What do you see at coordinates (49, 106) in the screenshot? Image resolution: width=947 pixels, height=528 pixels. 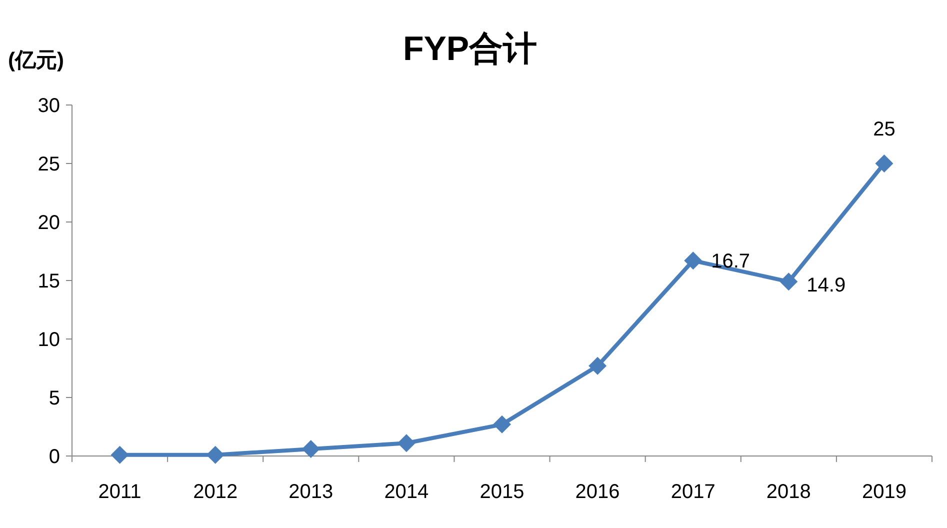 I see `y-tick-label: 30` at bounding box center [49, 106].